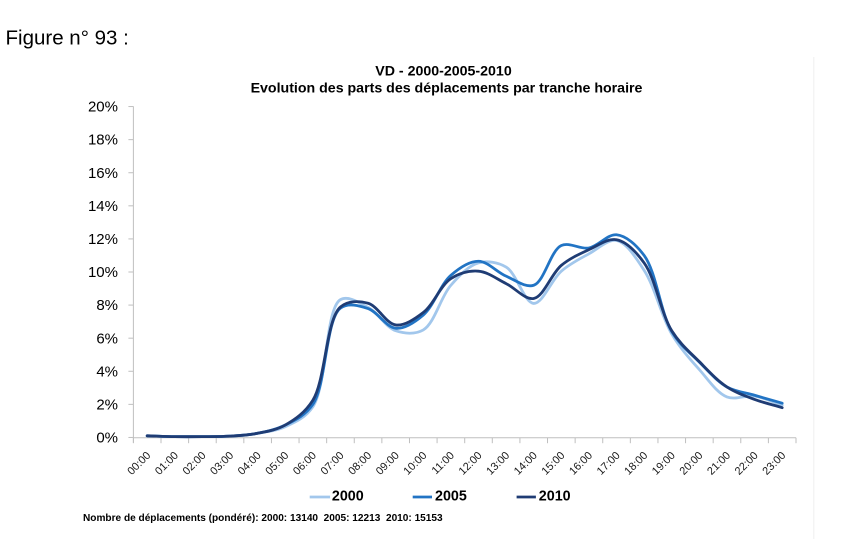 This screenshot has height=539, width=863. I want to click on svg-text: 2000, so click(348, 497).